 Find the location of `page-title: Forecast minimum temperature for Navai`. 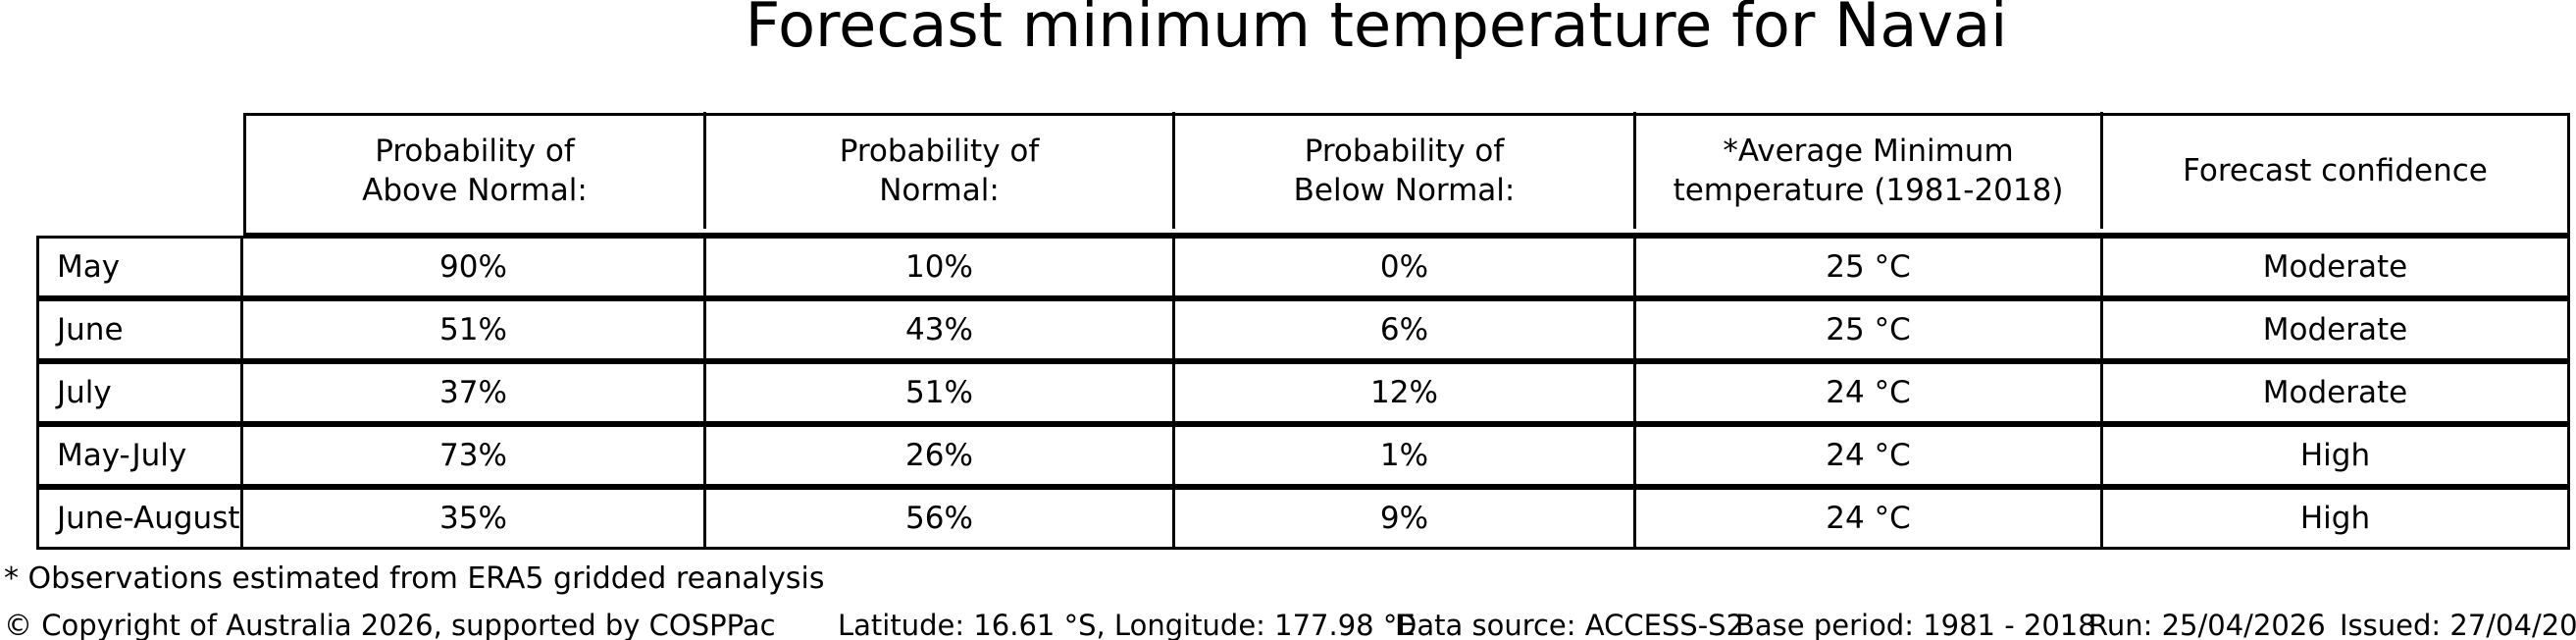

page-title: Forecast minimum temperature for Navai is located at coordinates (1376, 31).